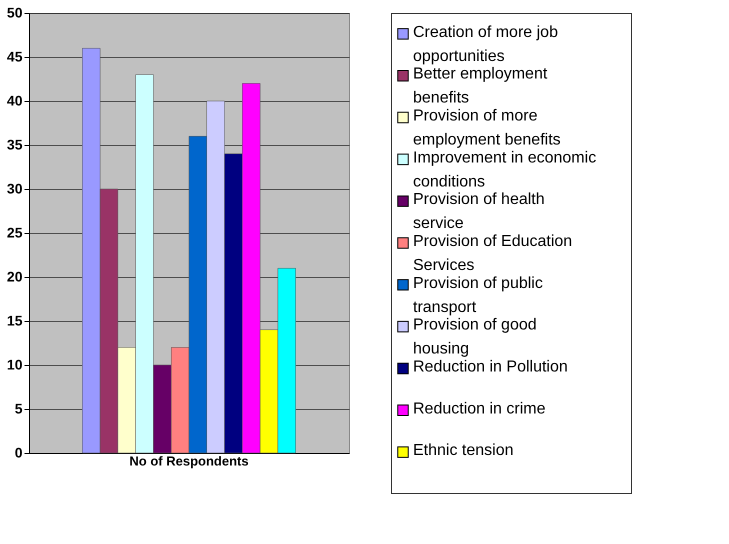 Image resolution: width=729 pixels, height=544 pixels. Describe the element at coordinates (479, 409) in the screenshot. I see `legend-label: Reduction in crime` at that location.